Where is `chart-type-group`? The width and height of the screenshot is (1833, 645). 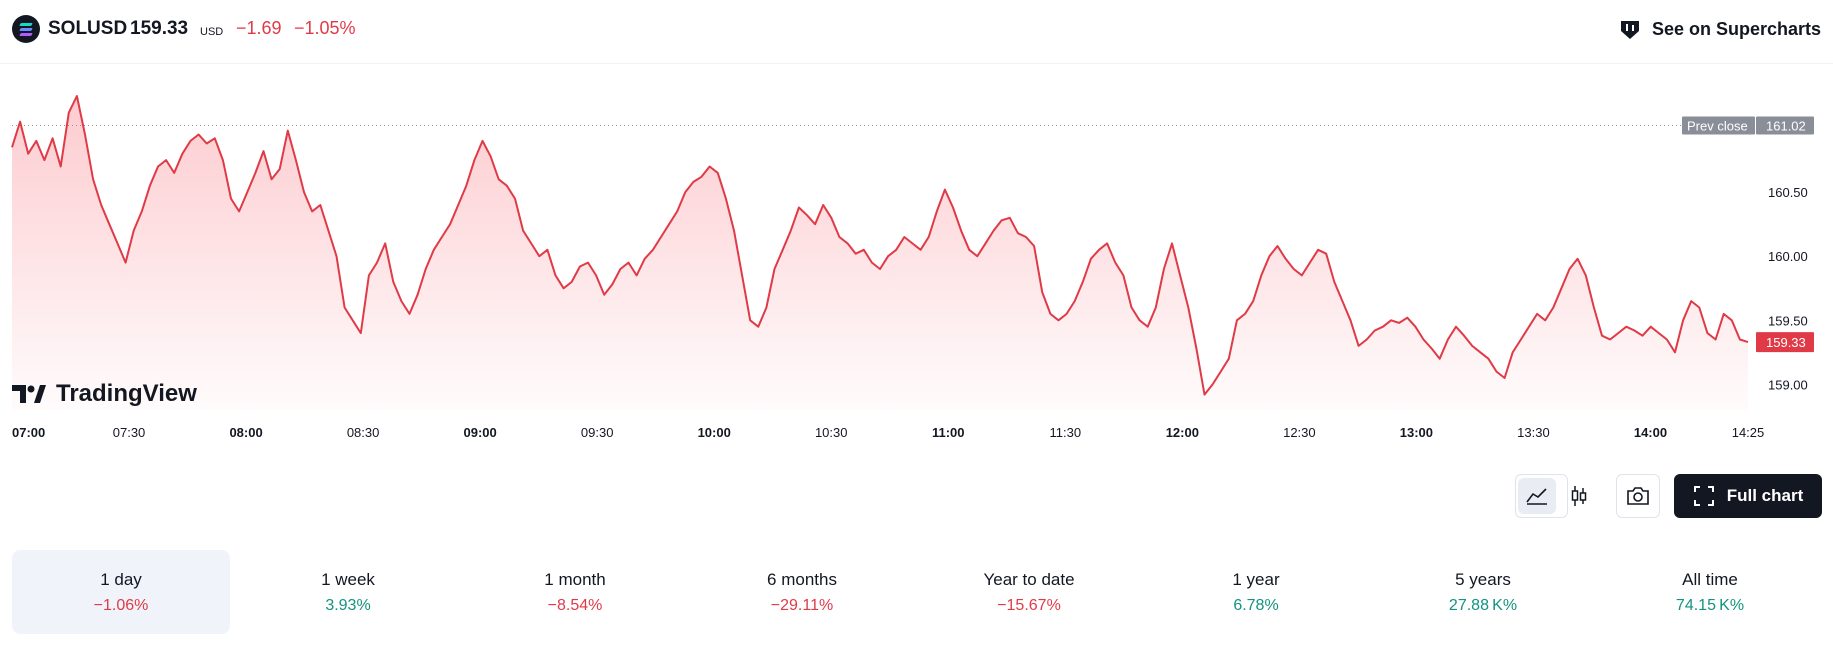 chart-type-group is located at coordinates (1541, 496).